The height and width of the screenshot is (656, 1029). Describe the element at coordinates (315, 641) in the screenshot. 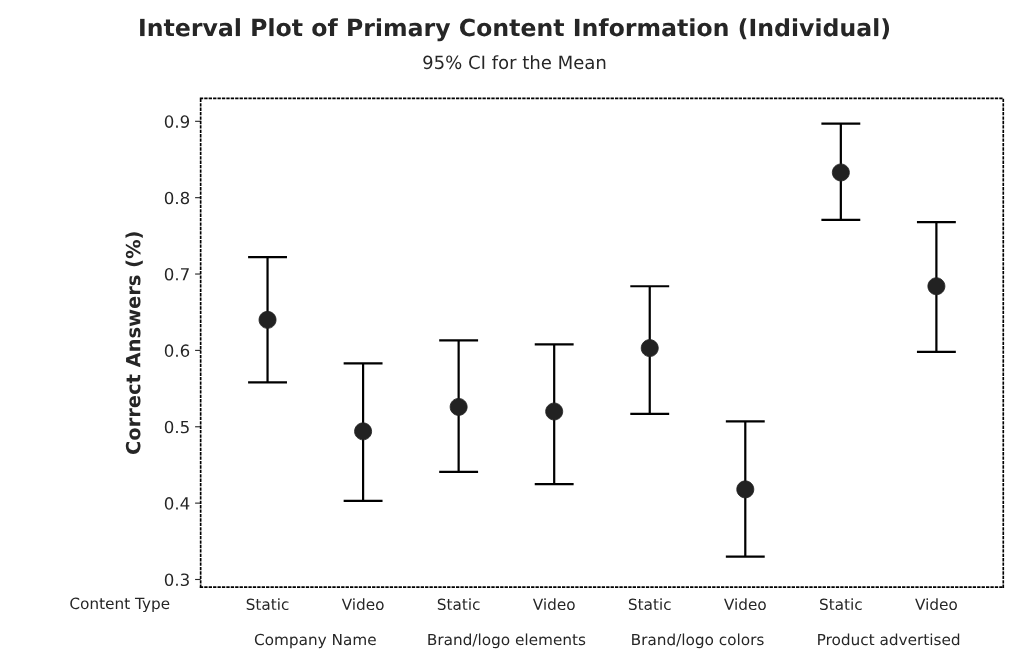

I see `text: Company Name` at that location.